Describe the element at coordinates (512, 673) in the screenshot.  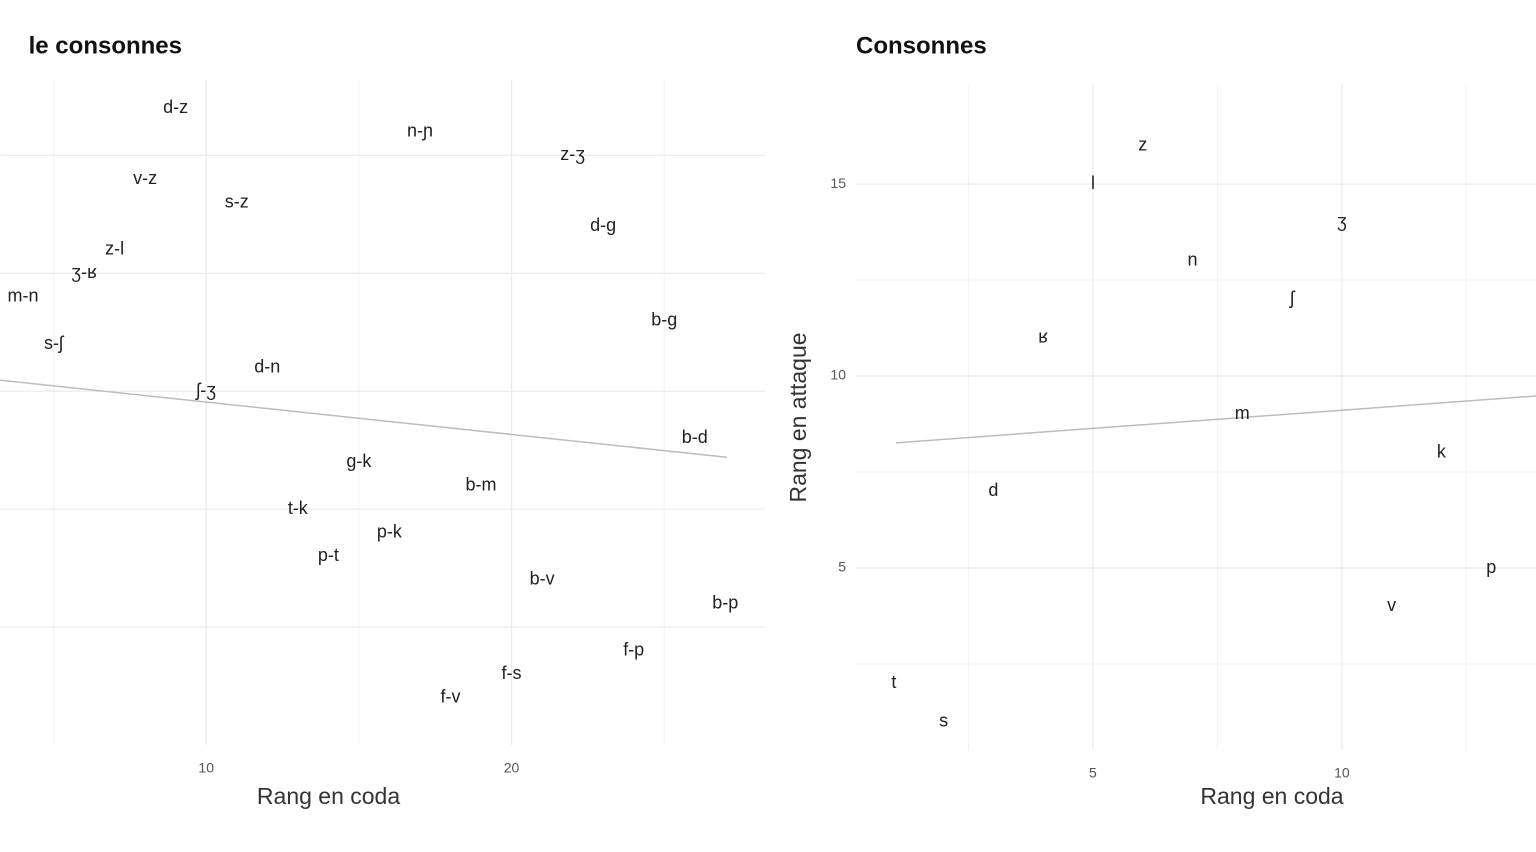
I see `point-label: f-s` at that location.